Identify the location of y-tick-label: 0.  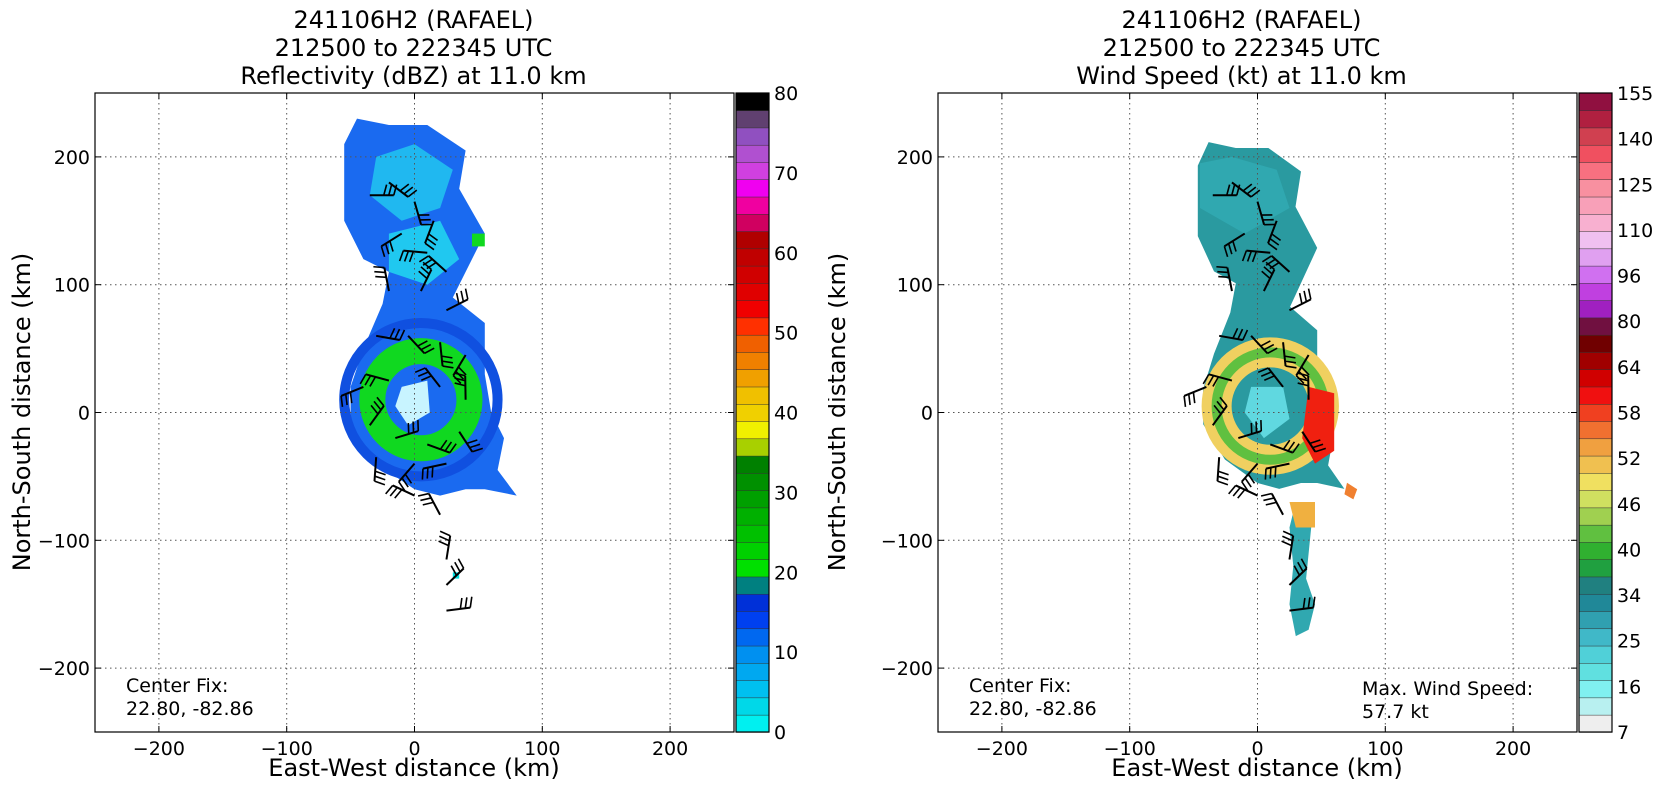
(84, 414).